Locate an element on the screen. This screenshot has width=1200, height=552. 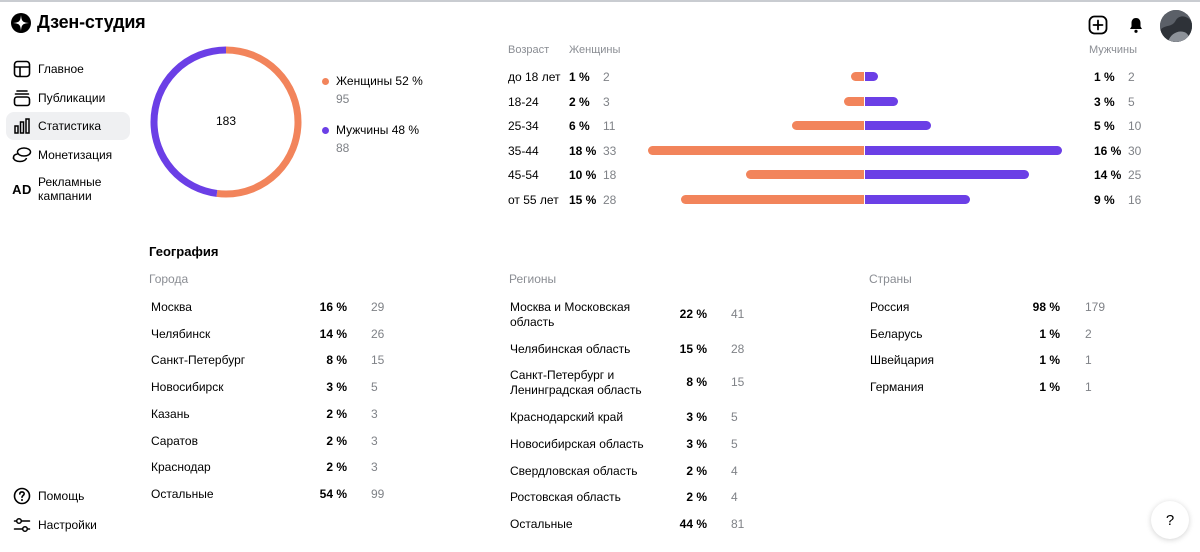
age-category: 45-54 is located at coordinates (523, 175).